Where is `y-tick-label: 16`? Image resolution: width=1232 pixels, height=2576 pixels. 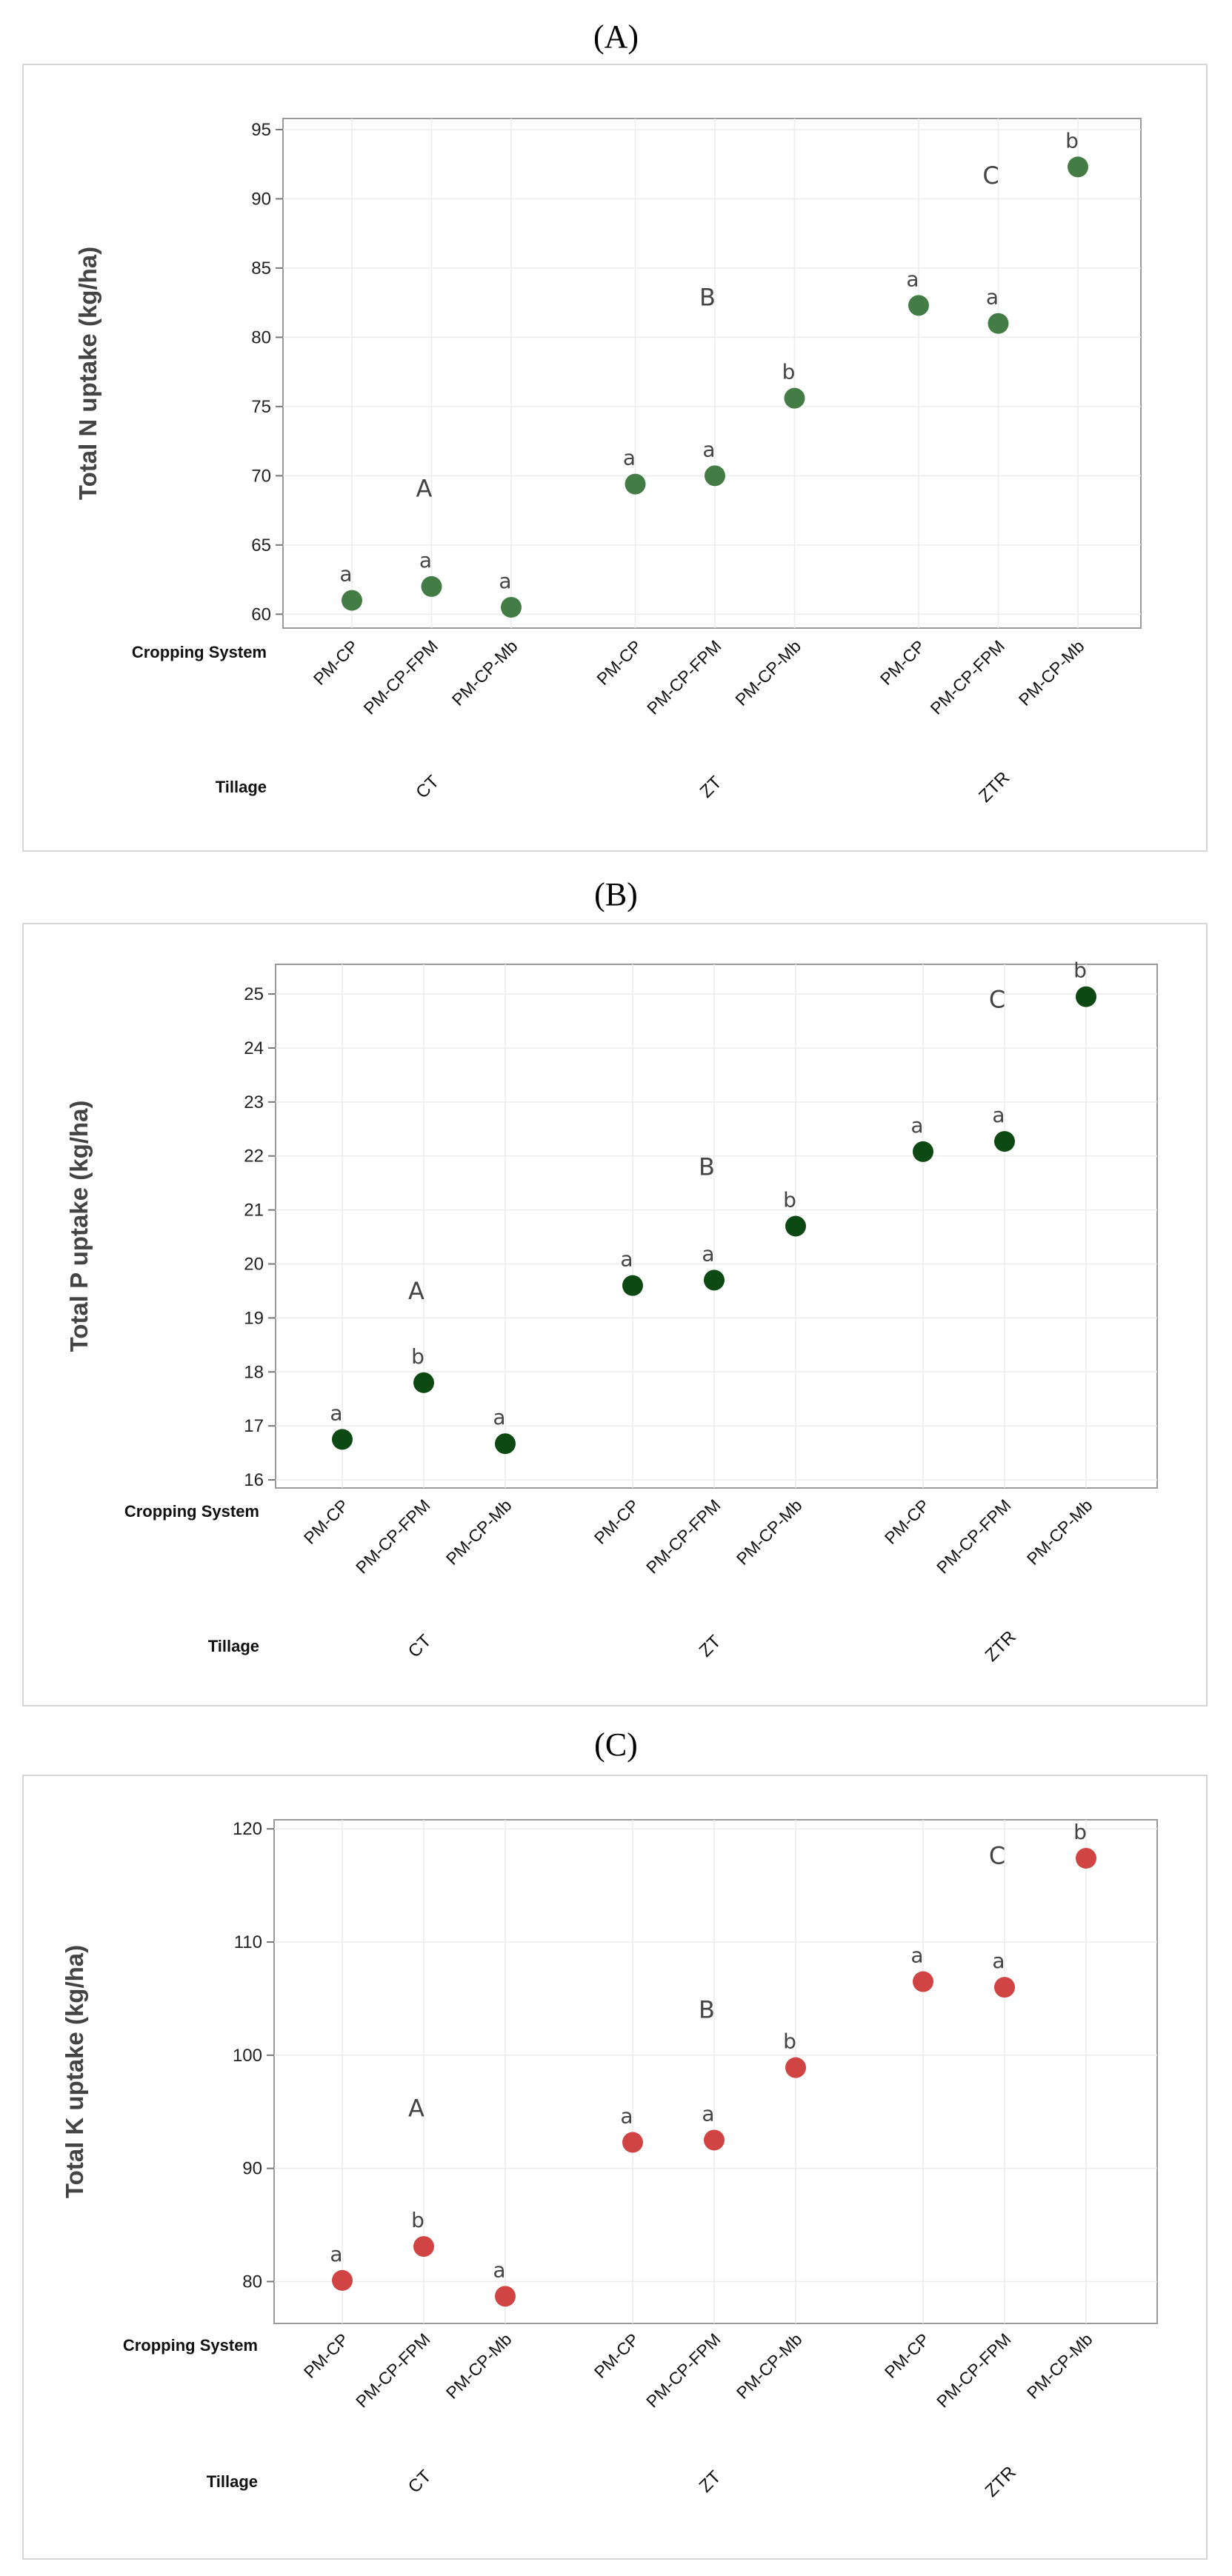 y-tick-label: 16 is located at coordinates (254, 1480).